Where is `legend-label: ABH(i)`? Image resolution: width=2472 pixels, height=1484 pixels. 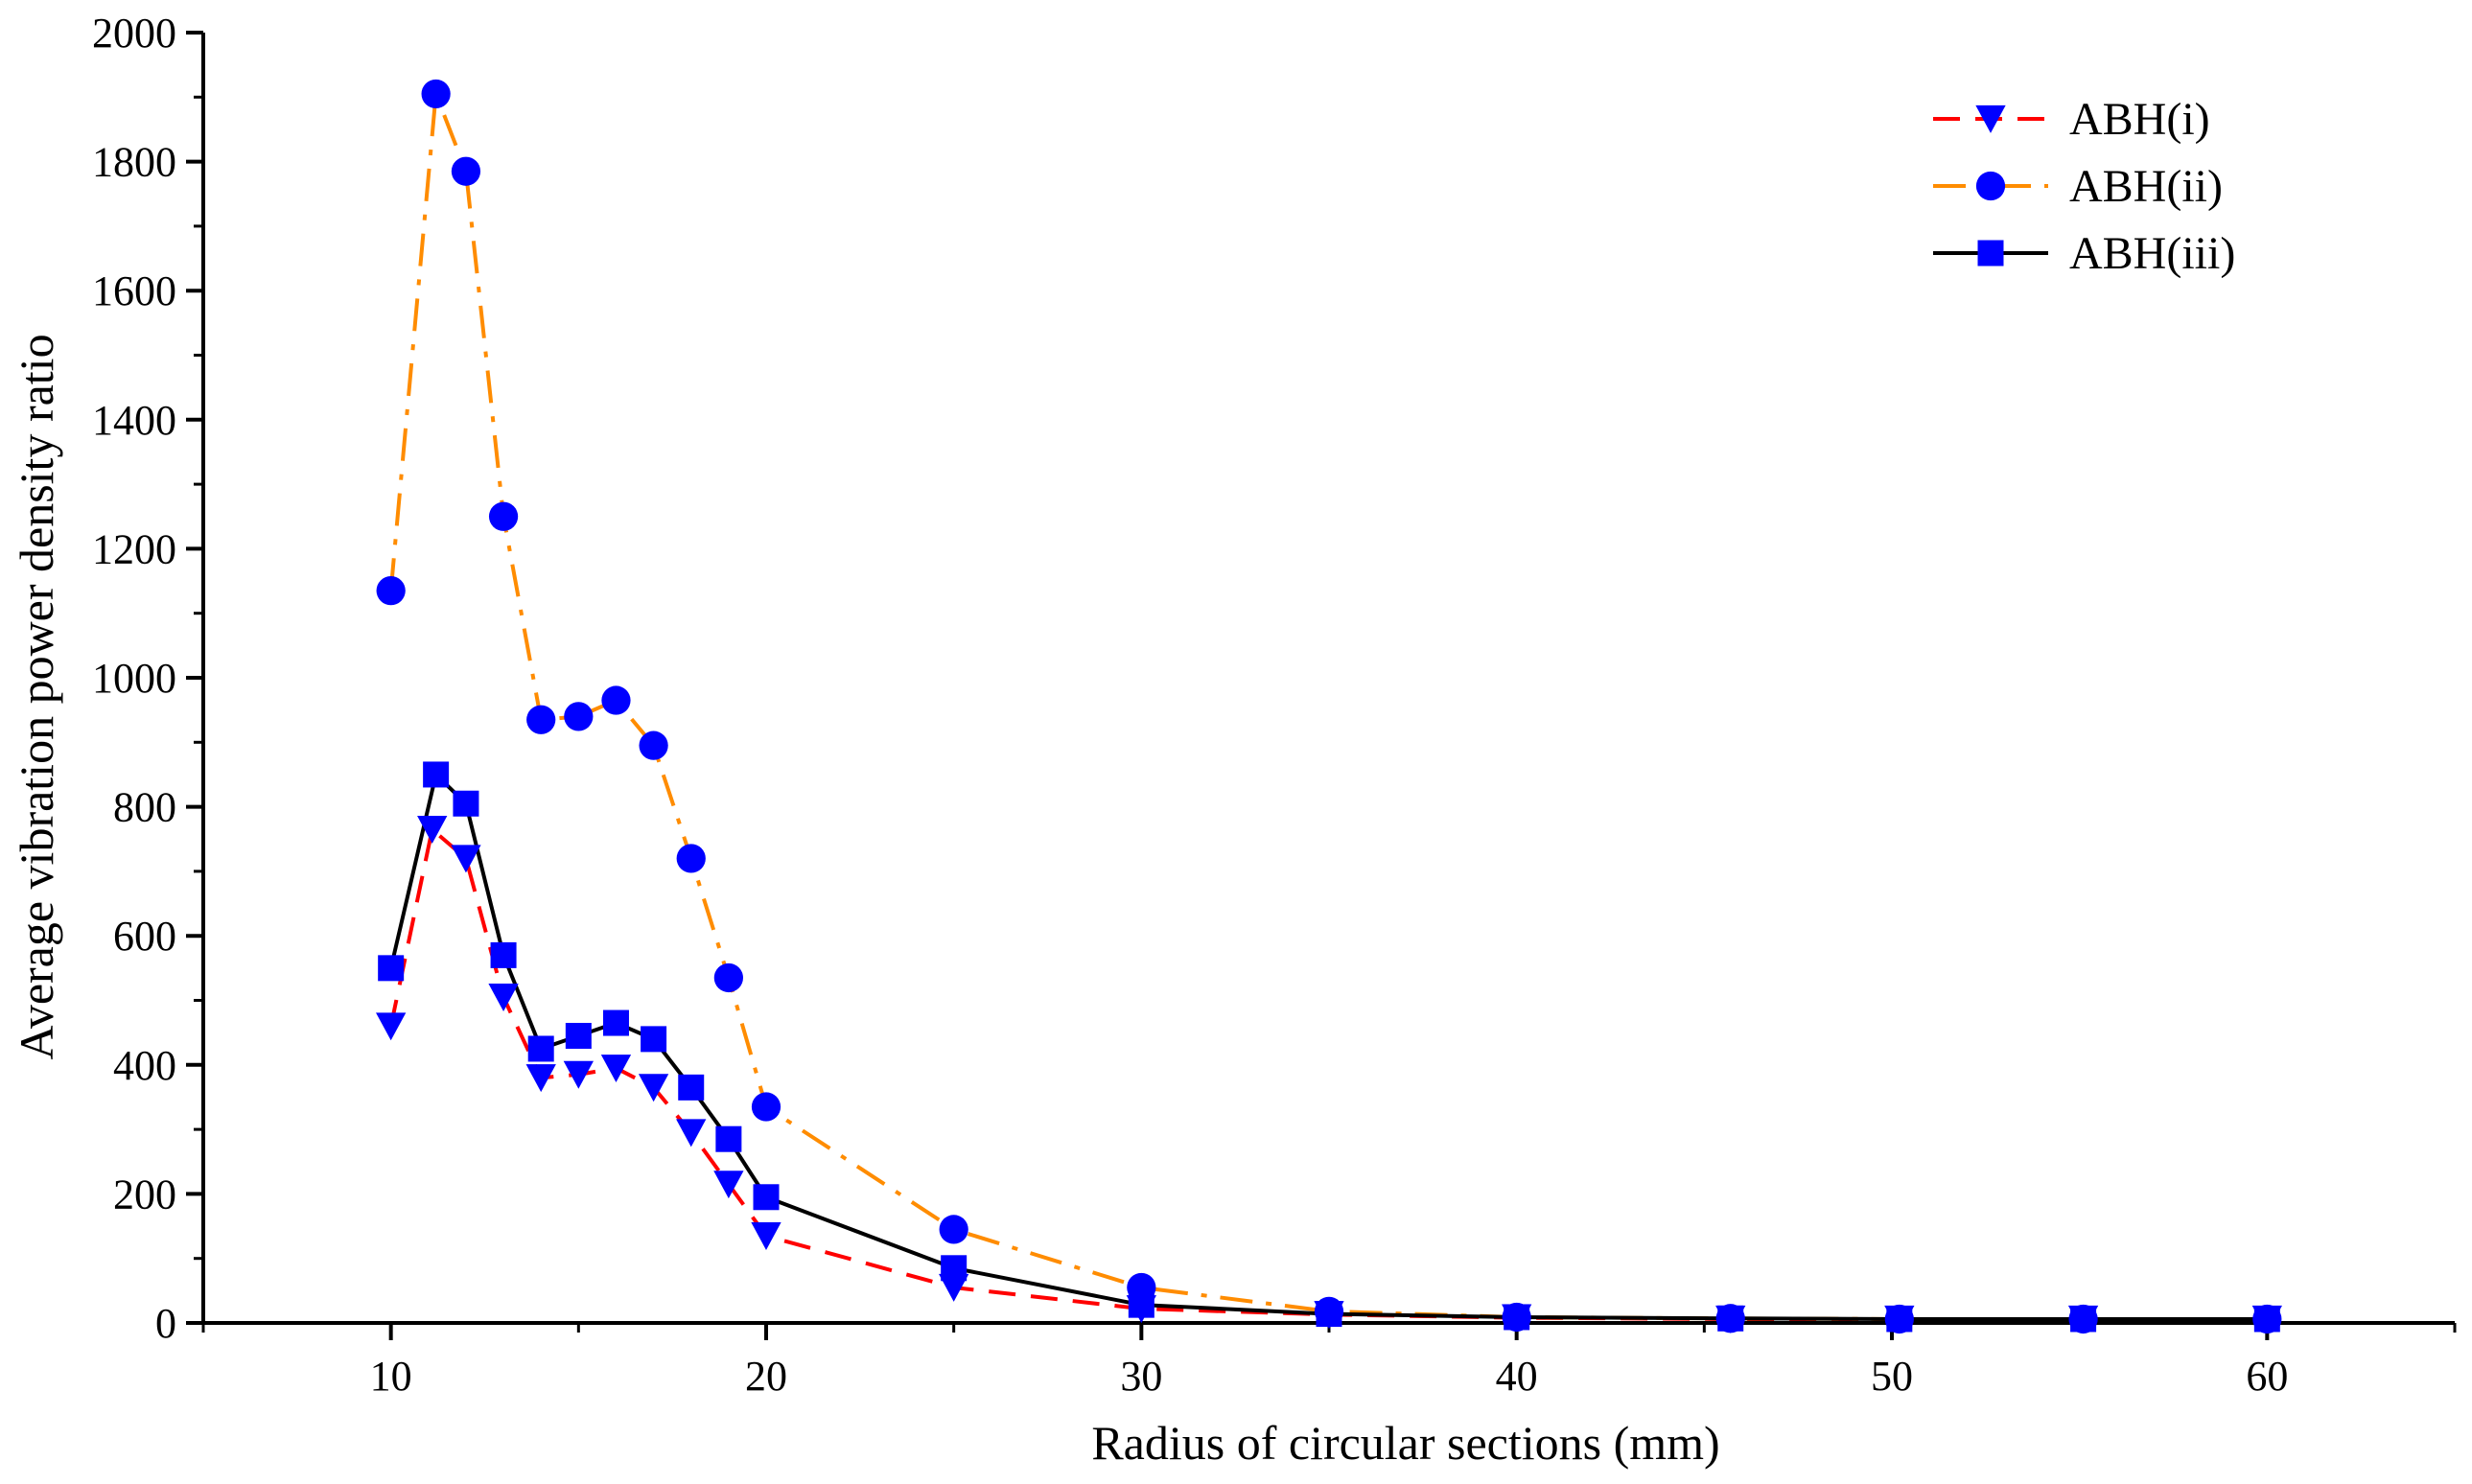 legend-label: ABH(i) is located at coordinates (2139, 119).